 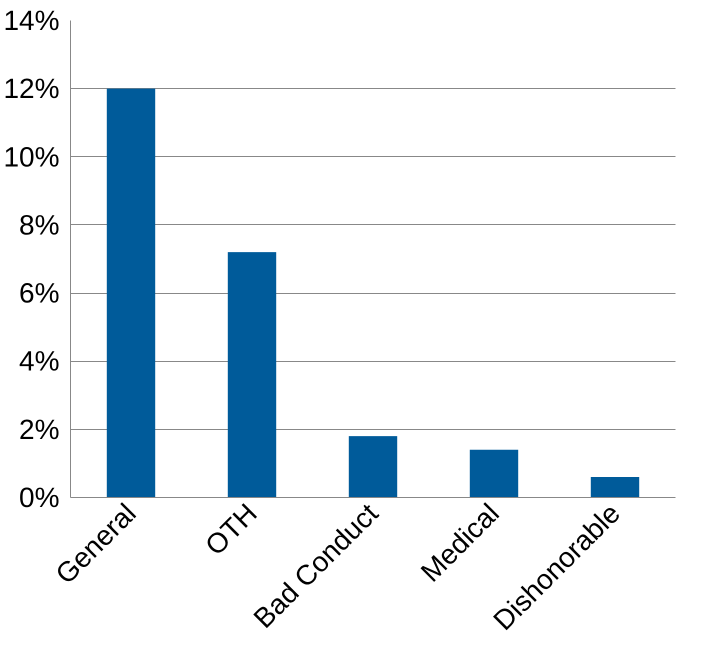 I want to click on y-tick-label: 4%, so click(x=39, y=361).